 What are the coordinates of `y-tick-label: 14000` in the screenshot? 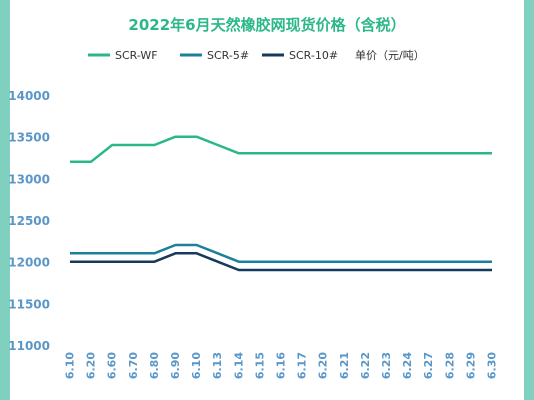 It's located at (29, 96).